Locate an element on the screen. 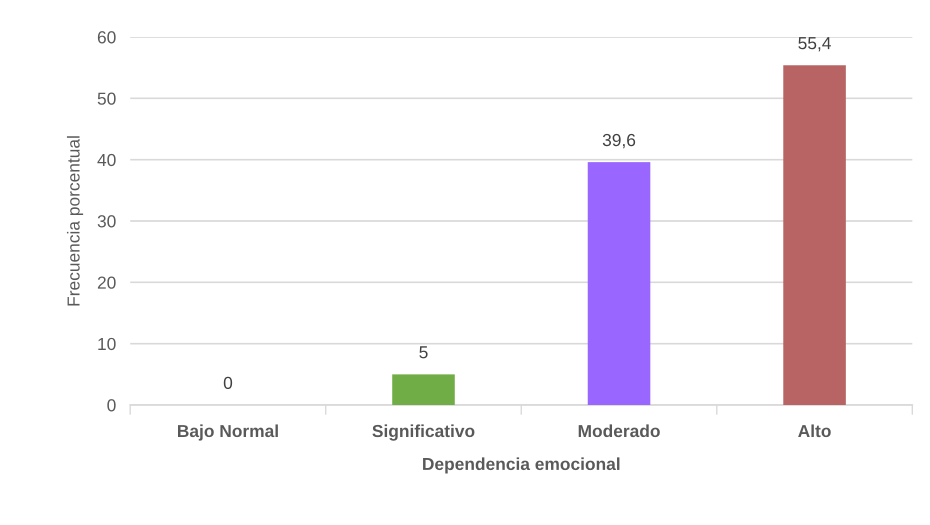  y-tick-label: 40 is located at coordinates (106, 160).